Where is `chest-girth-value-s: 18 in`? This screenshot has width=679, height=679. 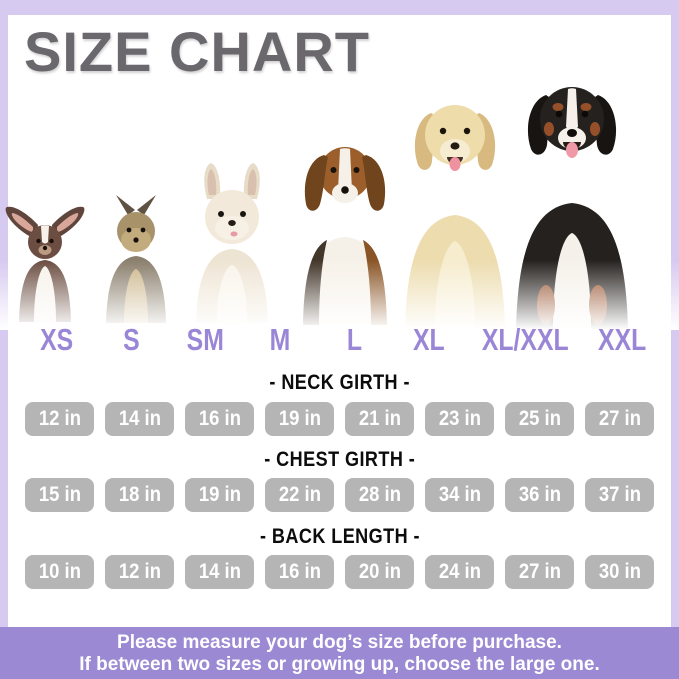 chest-girth-value-s: 18 in is located at coordinates (139, 495).